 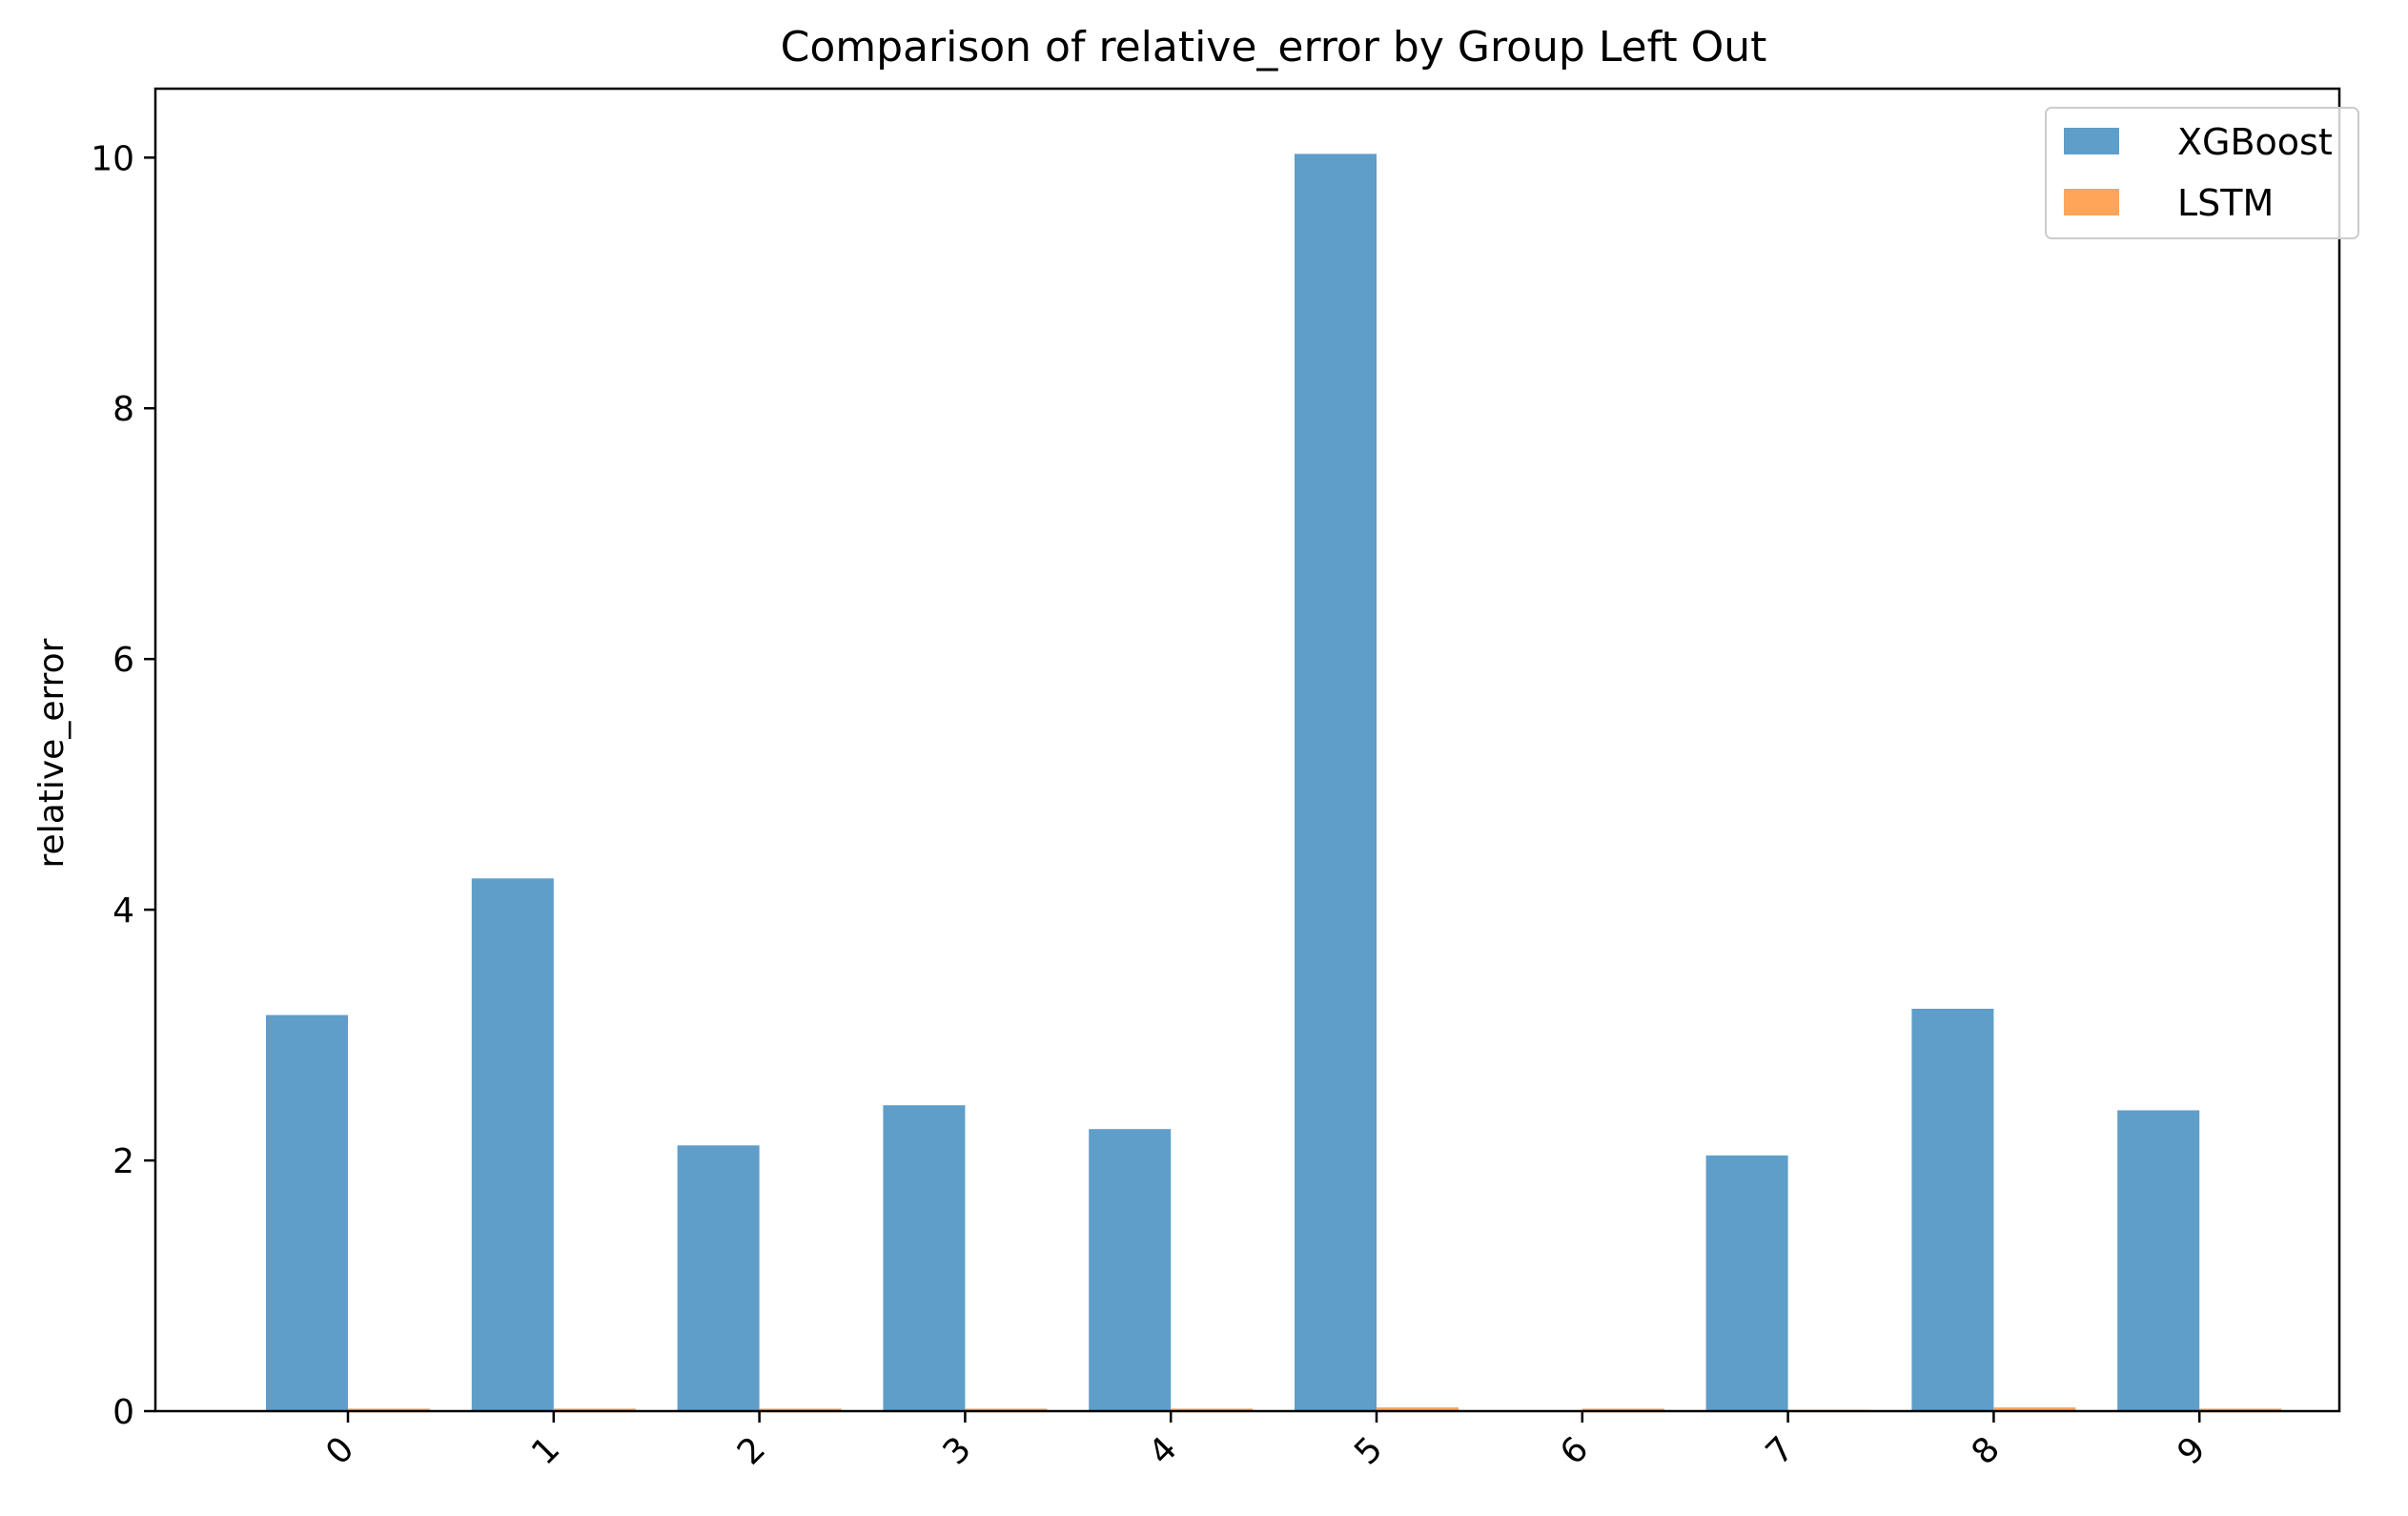 What do you see at coordinates (123, 785) in the screenshot?
I see `y-axis-ticks: 0 2 4 6 8 10` at bounding box center [123, 785].